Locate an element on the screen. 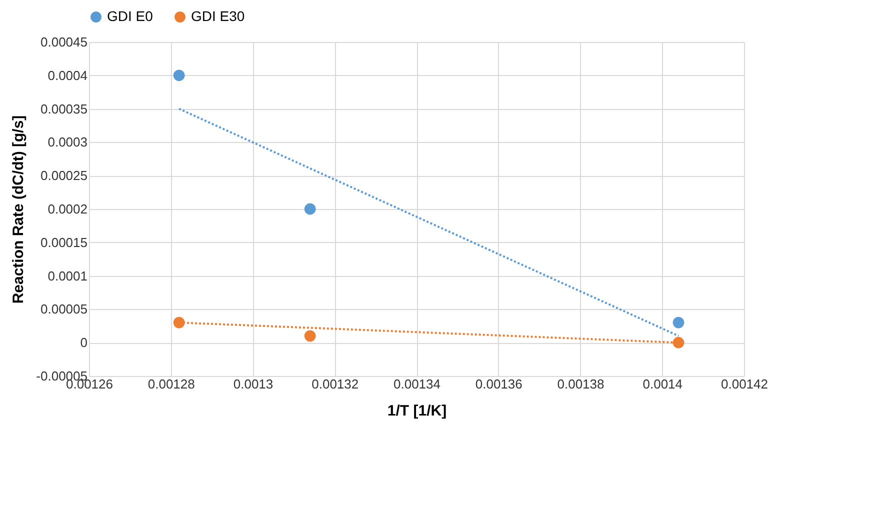  x-tick-label: 0.00128 is located at coordinates (171, 384).